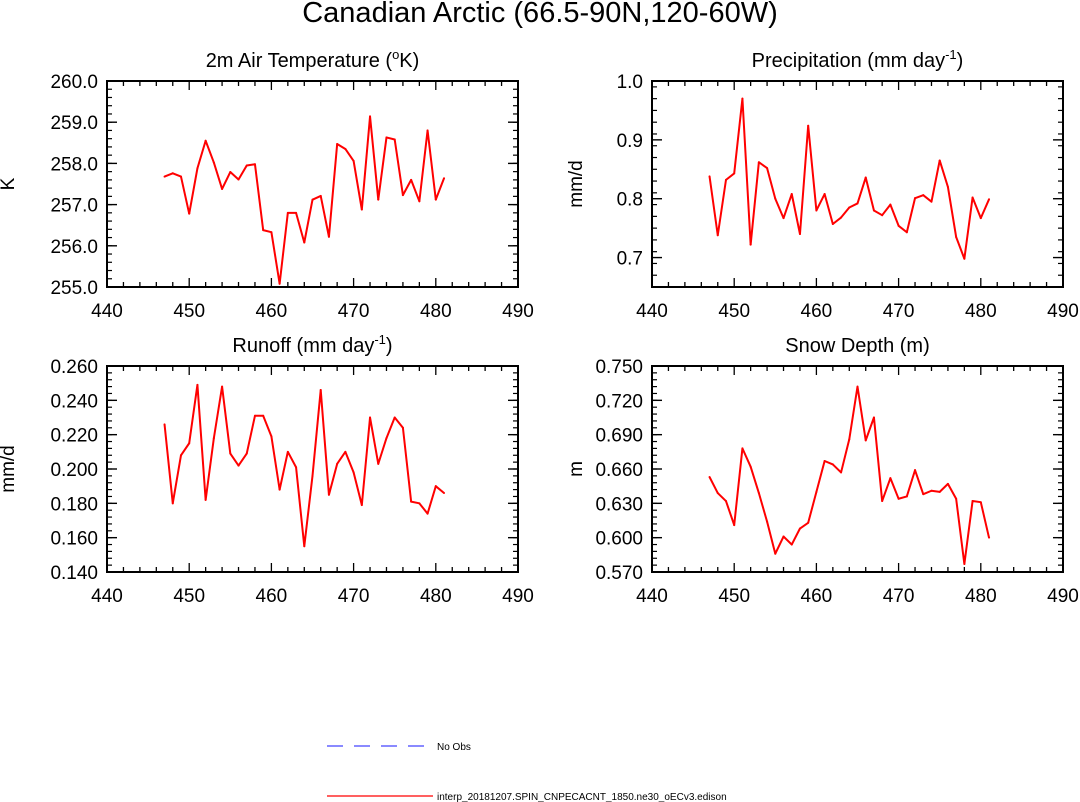  Describe the element at coordinates (354, 596) in the screenshot. I see `runoff-xtick-label: 470` at that location.